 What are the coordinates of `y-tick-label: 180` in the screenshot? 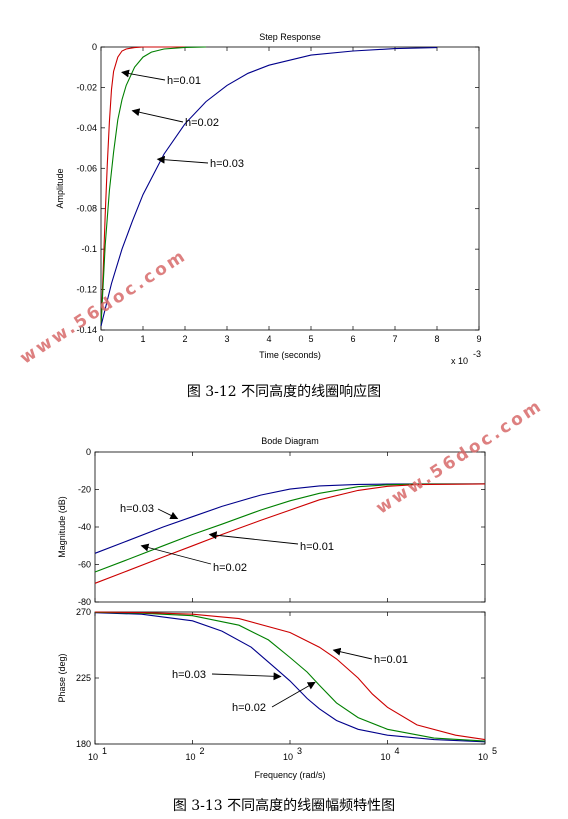 It's located at (83, 744).